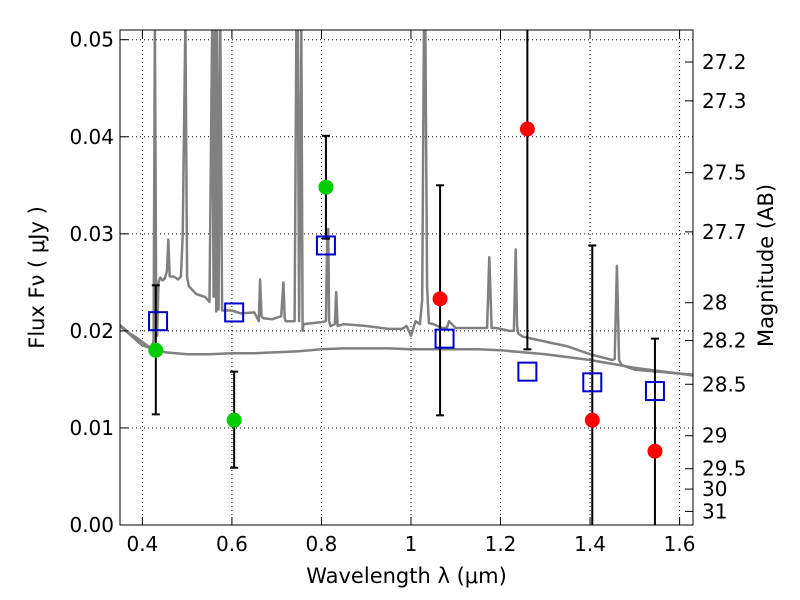 This screenshot has height=600, width=800. Describe the element at coordinates (232, 544) in the screenshot. I see `x-tick-label: 0.6` at that location.